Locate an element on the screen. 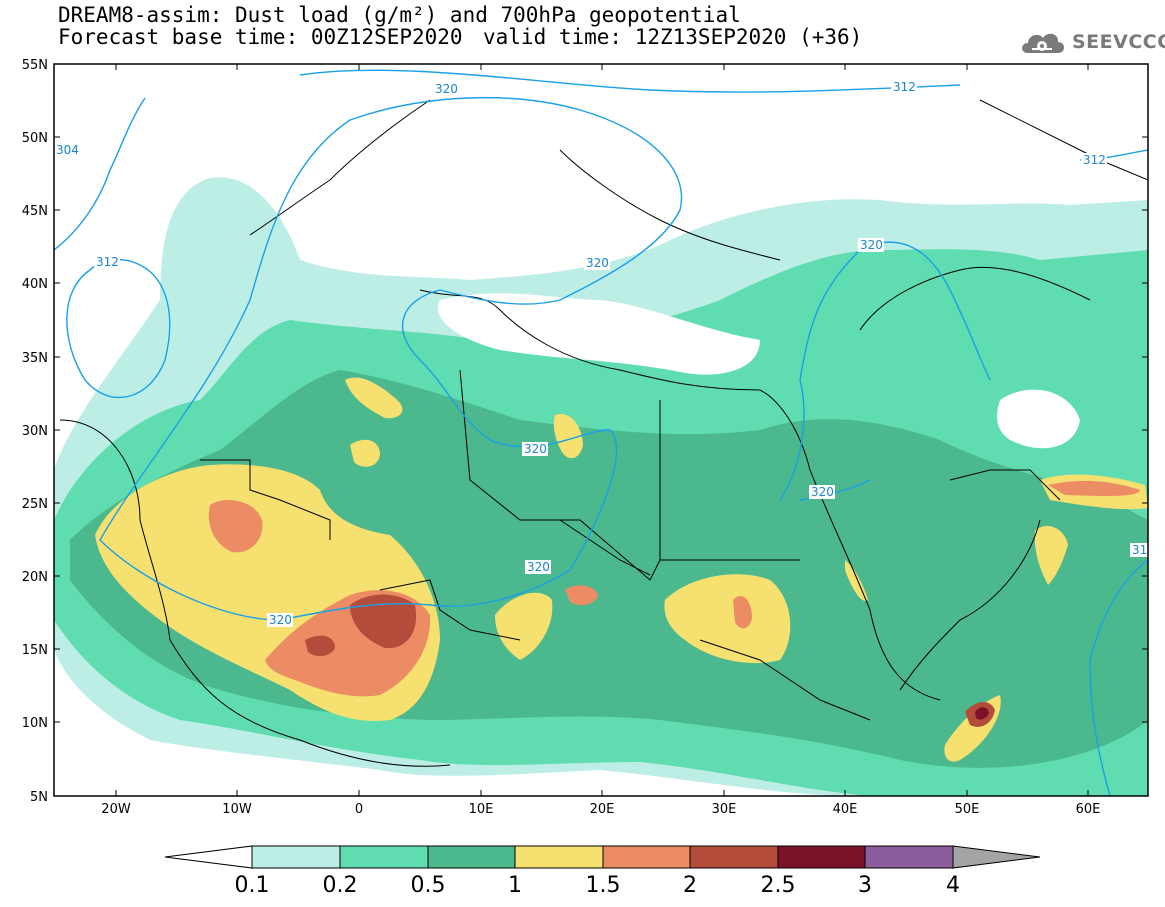 The height and width of the screenshot is (907, 1165). lon-label-20w: 20W is located at coordinates (116, 809).